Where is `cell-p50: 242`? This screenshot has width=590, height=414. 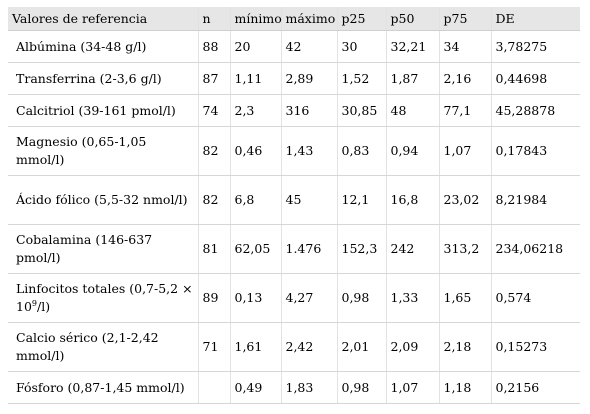 cell-p50: 242 is located at coordinates (412, 249).